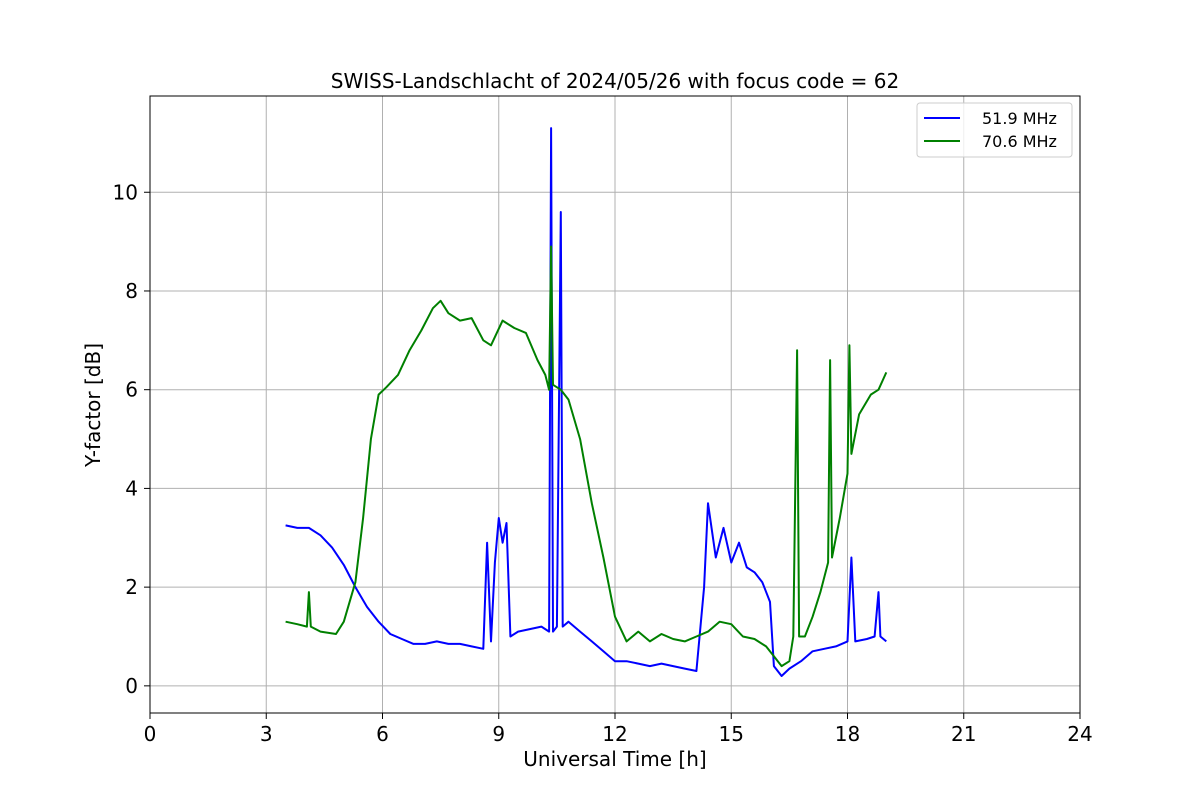 This screenshot has height=800, width=1200. I want to click on legend-label-51-9-mhz: 51.9 MHz, so click(1019, 118).